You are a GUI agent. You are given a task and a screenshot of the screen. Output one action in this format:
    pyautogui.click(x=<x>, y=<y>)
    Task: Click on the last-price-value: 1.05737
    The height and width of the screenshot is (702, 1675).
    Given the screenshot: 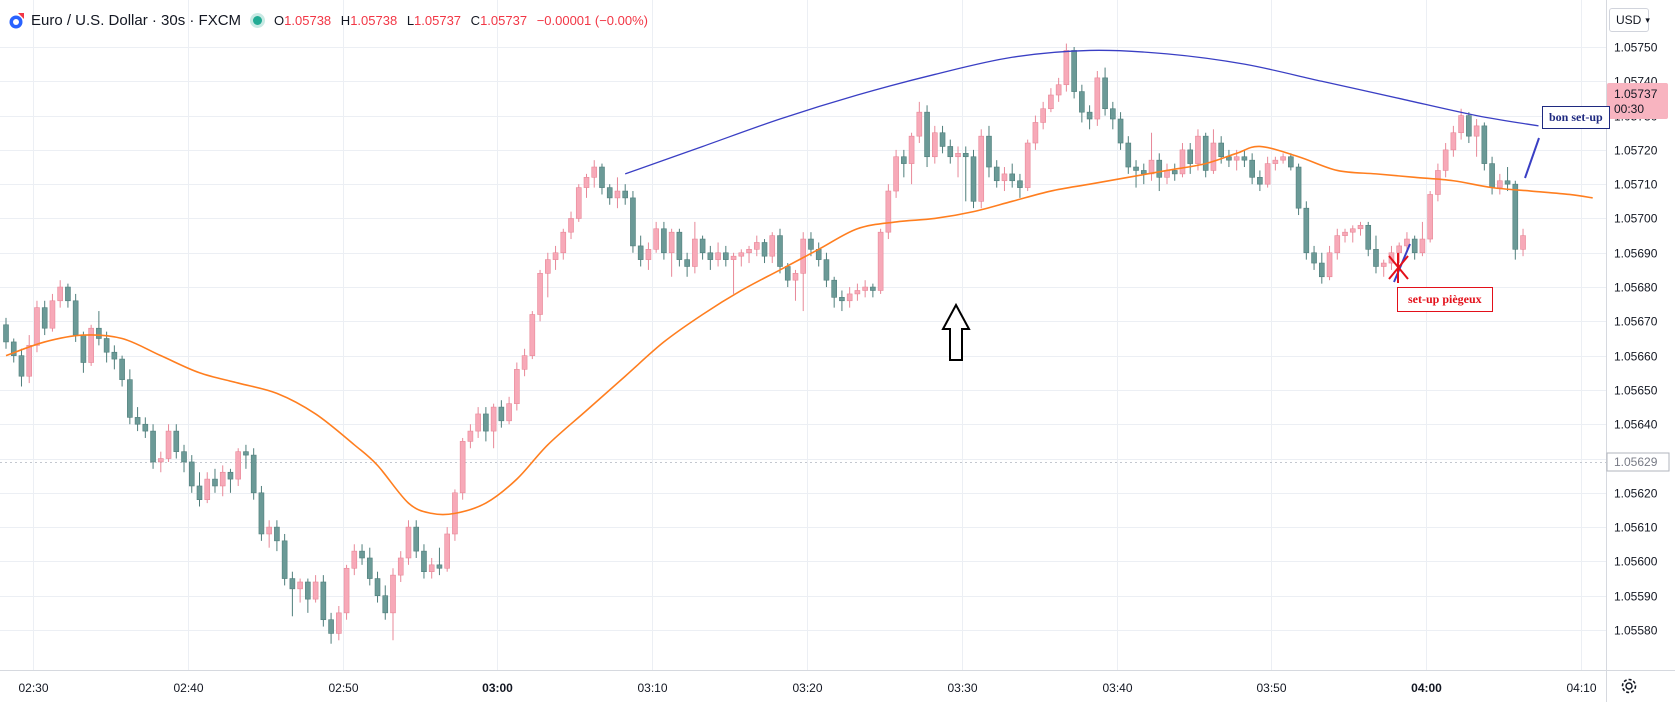 What is the action you would take?
    pyautogui.click(x=1636, y=94)
    